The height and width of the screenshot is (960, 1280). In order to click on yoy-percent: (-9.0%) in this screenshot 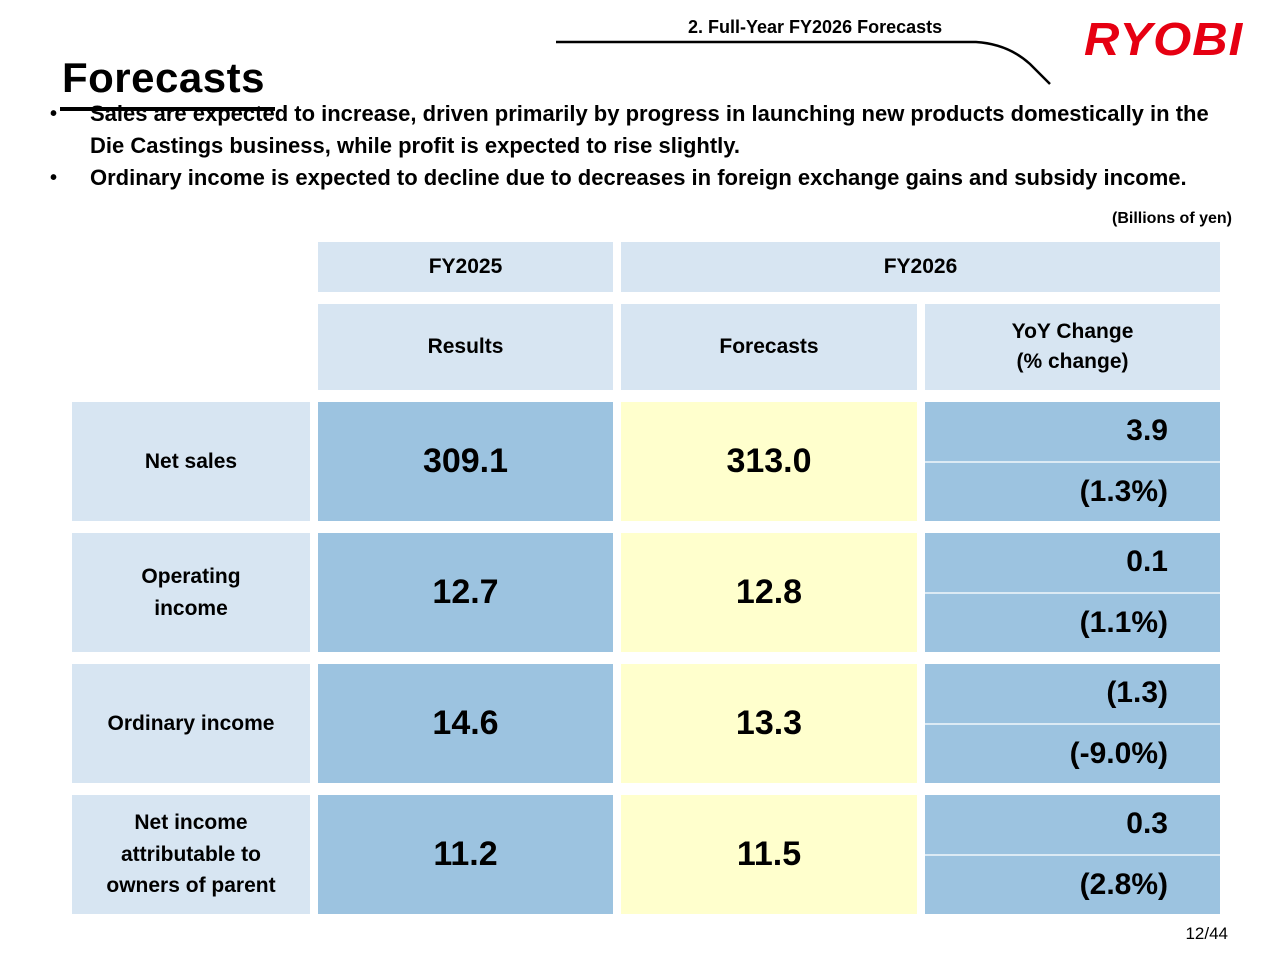, I will do `click(1118, 753)`.